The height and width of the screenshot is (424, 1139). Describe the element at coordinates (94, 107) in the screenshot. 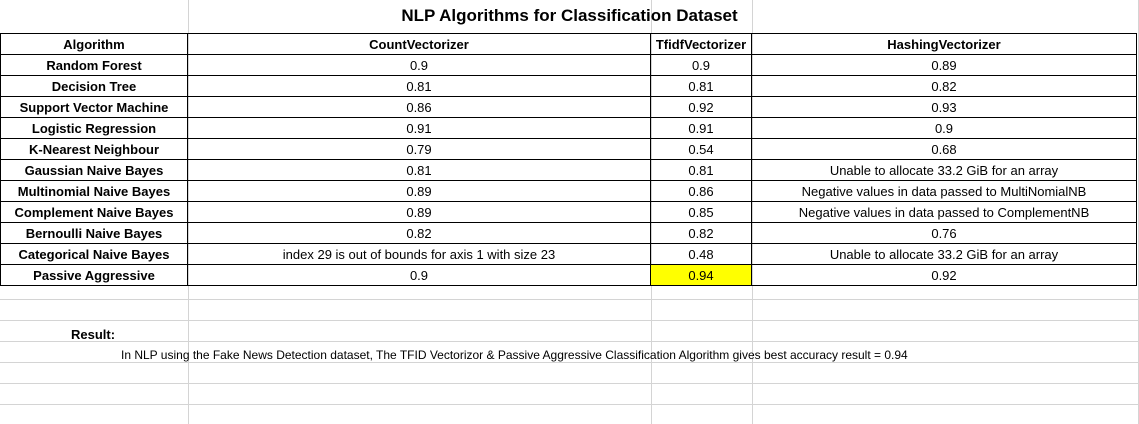

I see `algorithm-cell: Support Vector Machine` at that location.